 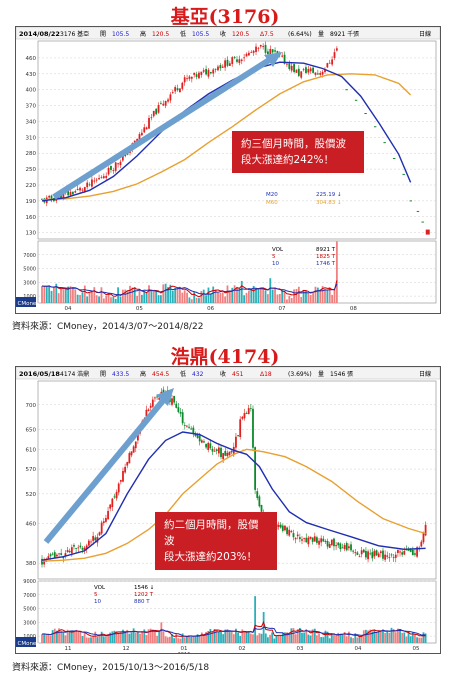 What do you see at coordinates (31, 170) in the screenshot?
I see `y-tick-label: 250` at bounding box center [31, 170].